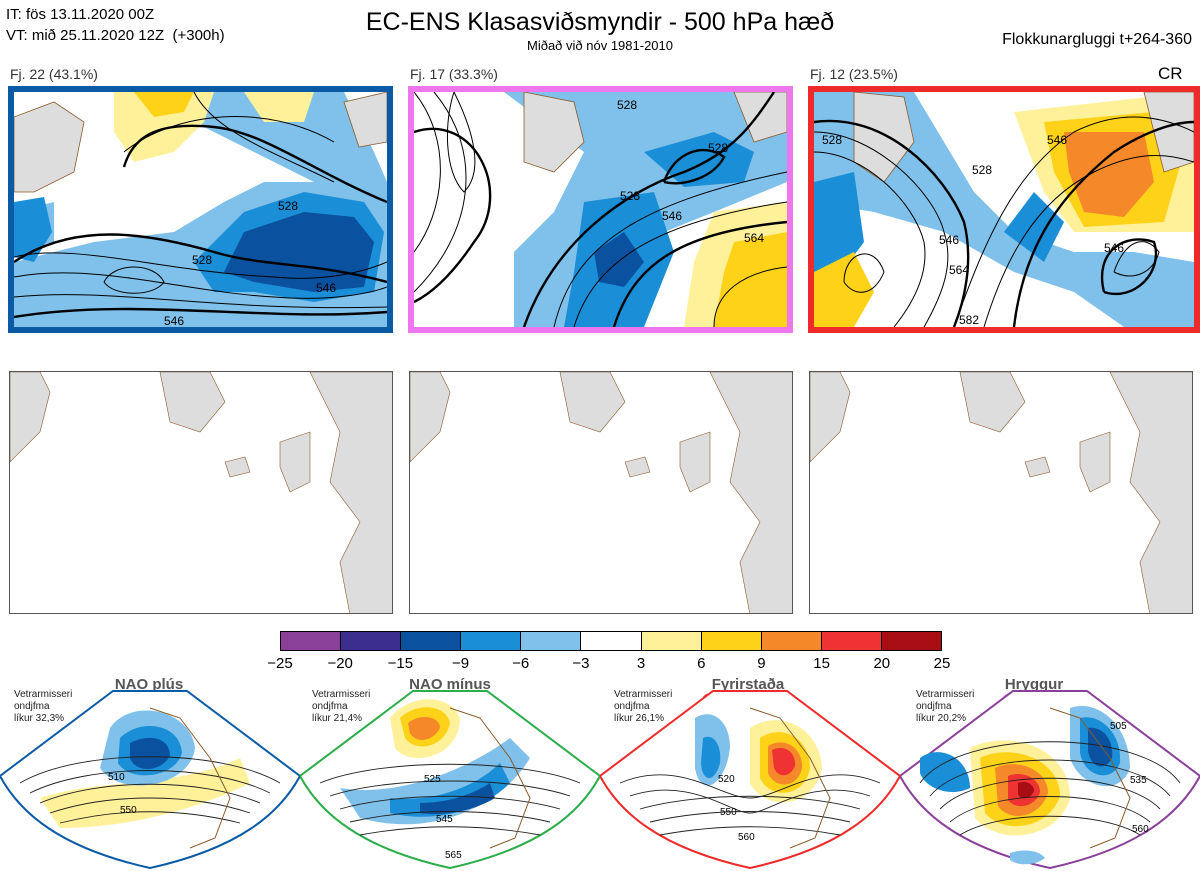  I want to click on regime-3-contour-label: 520, so click(726, 779).